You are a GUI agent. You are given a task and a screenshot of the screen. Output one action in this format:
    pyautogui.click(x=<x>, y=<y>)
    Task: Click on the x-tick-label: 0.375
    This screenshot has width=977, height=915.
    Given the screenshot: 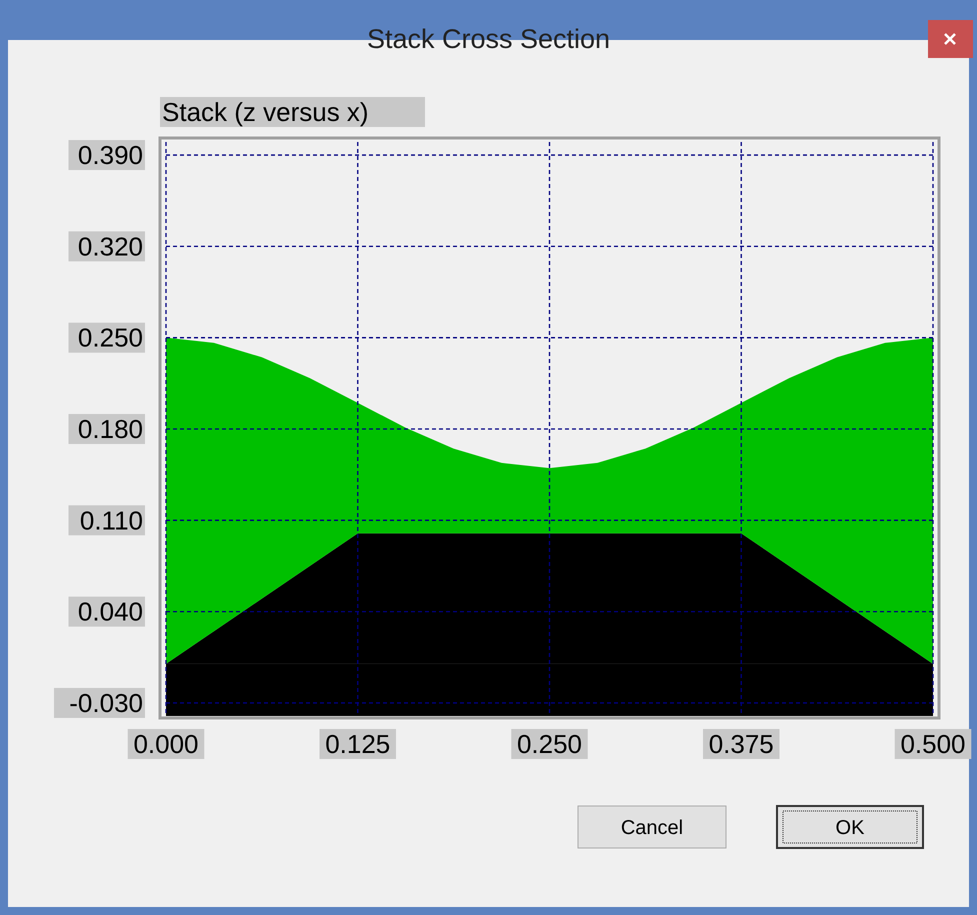 What is the action you would take?
    pyautogui.click(x=741, y=744)
    